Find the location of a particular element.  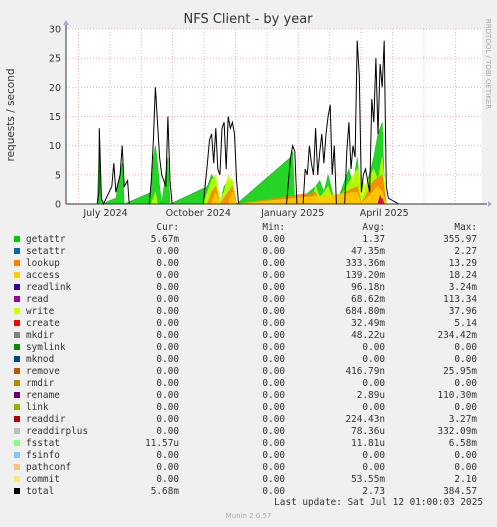

side-label: RRDTOOL / TOBI OETIKER is located at coordinates (488, 64).